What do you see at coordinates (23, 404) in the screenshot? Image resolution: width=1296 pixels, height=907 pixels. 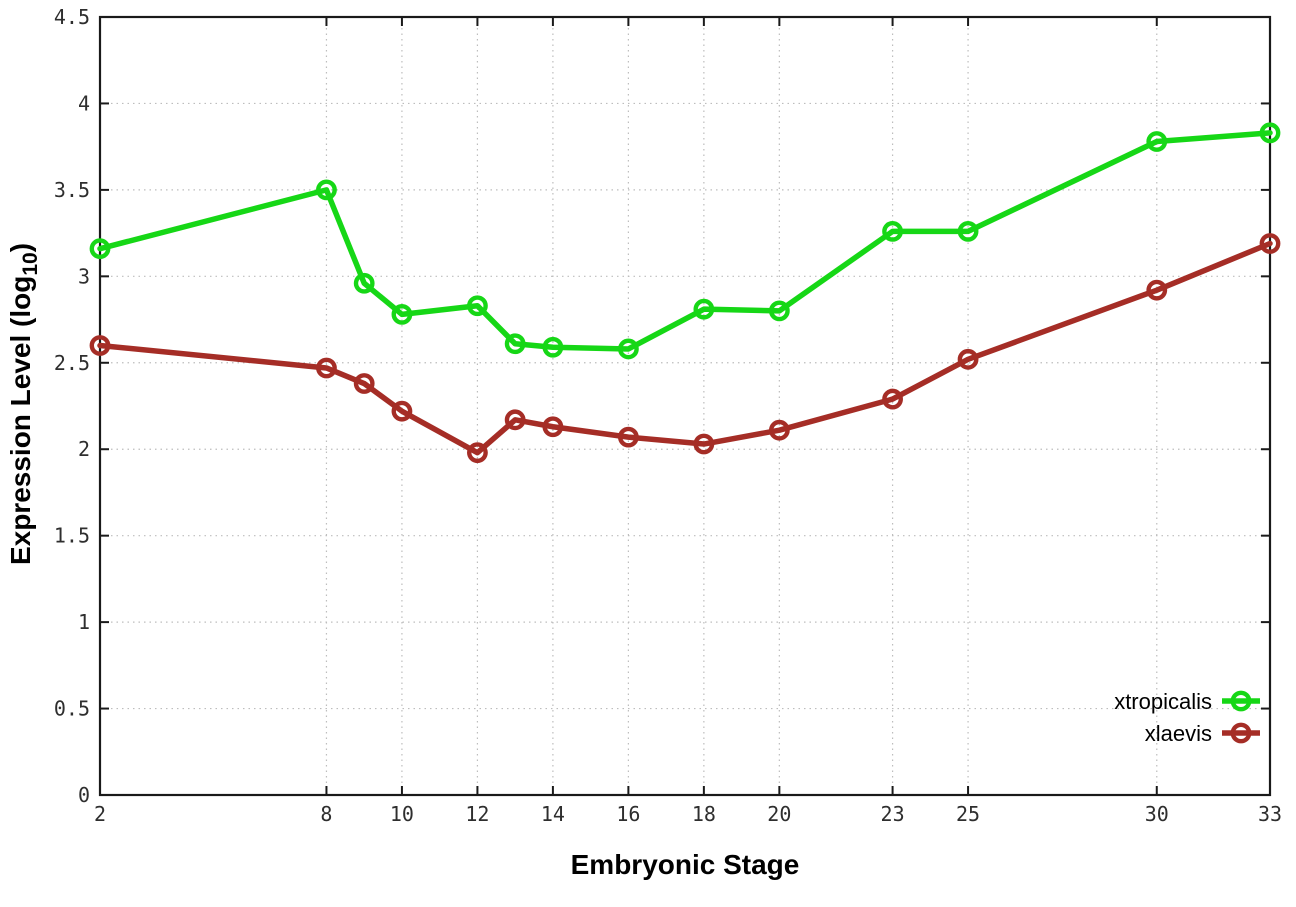 I see `y-axis-title: Expression Level (log10)` at bounding box center [23, 404].